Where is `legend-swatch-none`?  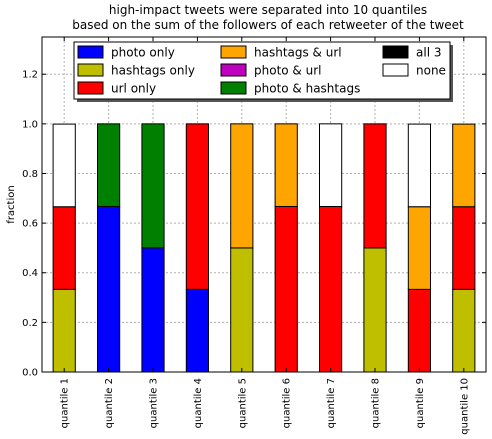 legend-swatch-none is located at coordinates (395, 70).